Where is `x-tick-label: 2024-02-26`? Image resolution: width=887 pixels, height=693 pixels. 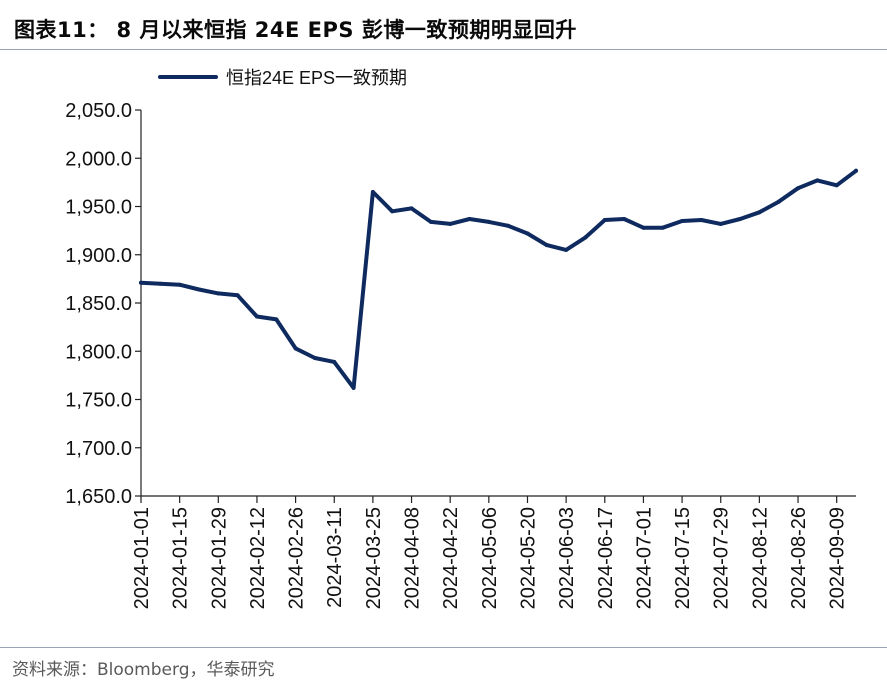 x-tick-label: 2024-02-26 is located at coordinates (297, 558).